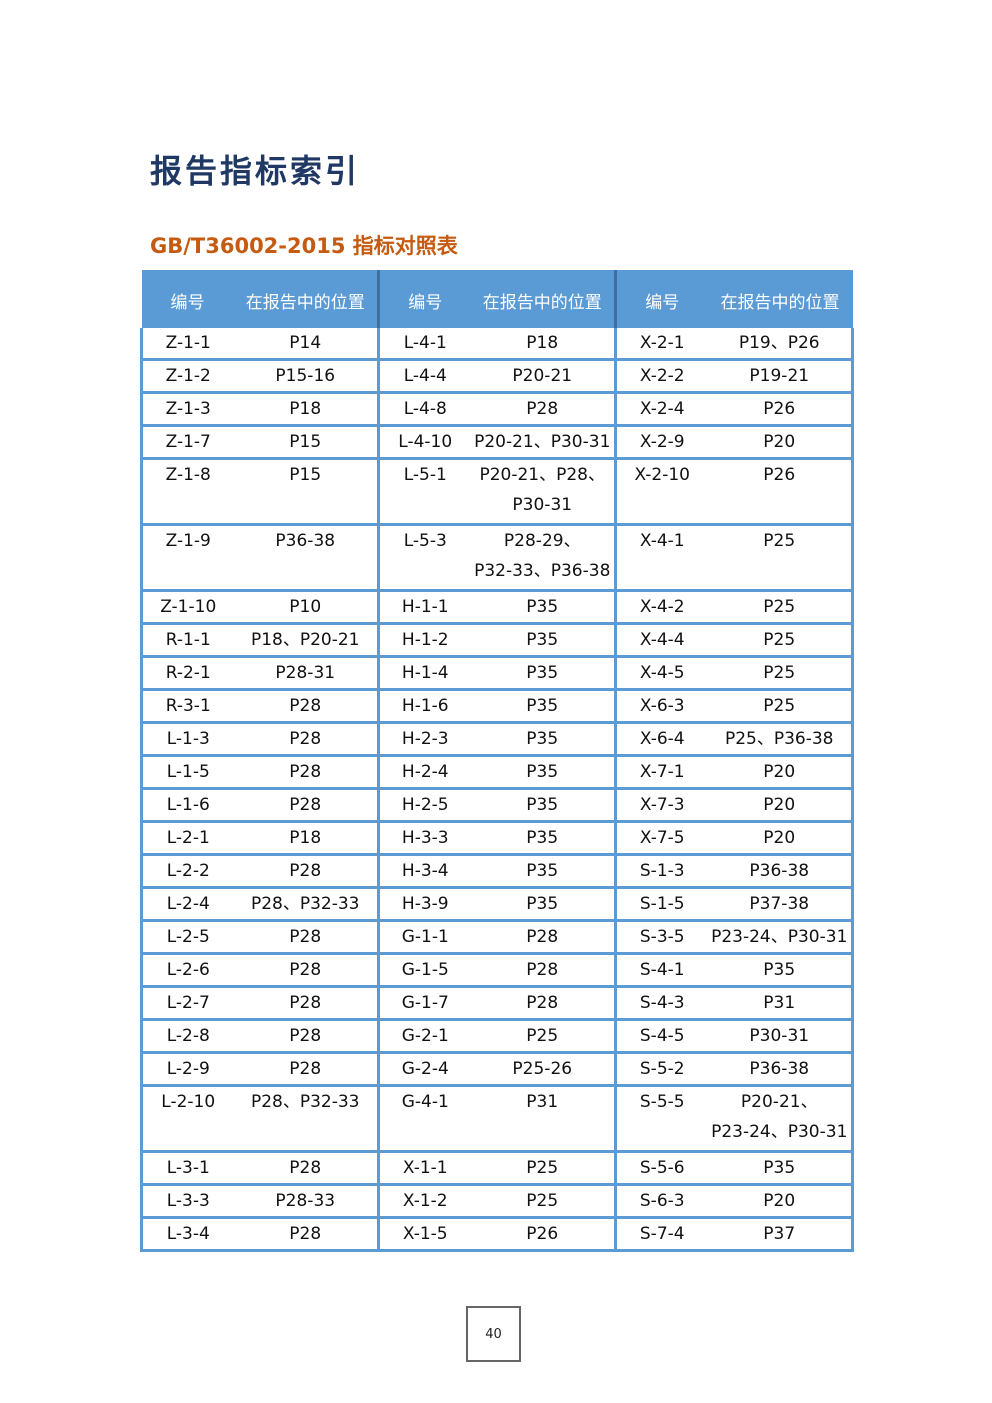 This screenshot has height=1403, width=992. I want to click on table-row: Z-1-2 P15-16 L-4-4 P20-21 X-2-2 P19-21, so click(497, 376).